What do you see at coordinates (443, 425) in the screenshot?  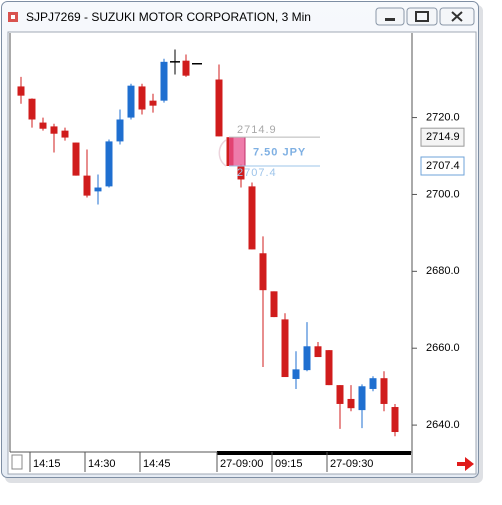 I see `y-tick-label: 2640.0` at bounding box center [443, 425].